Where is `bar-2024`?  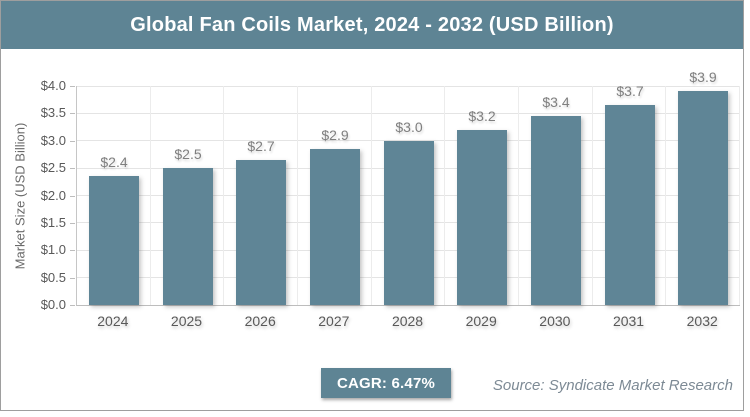
bar-2024 is located at coordinates (114, 240).